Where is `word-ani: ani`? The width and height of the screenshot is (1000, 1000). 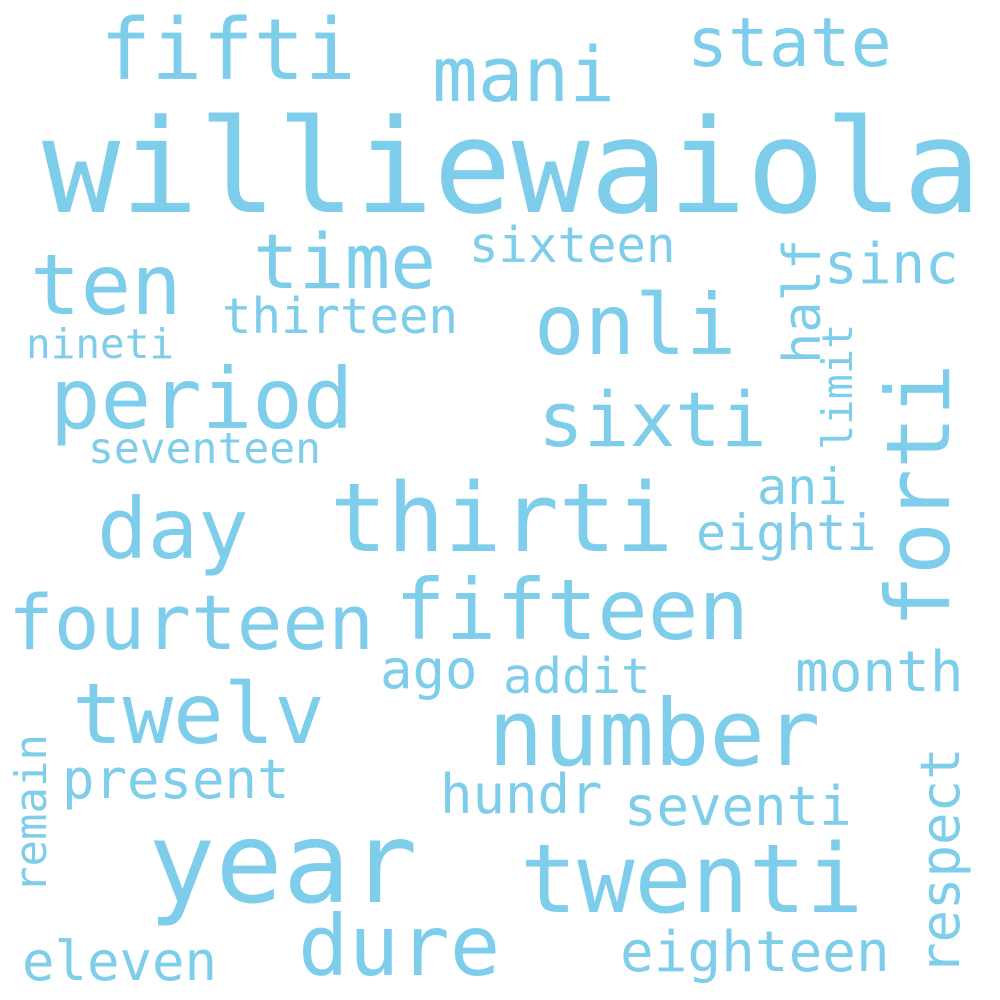
word-ani: ani is located at coordinates (802, 487).